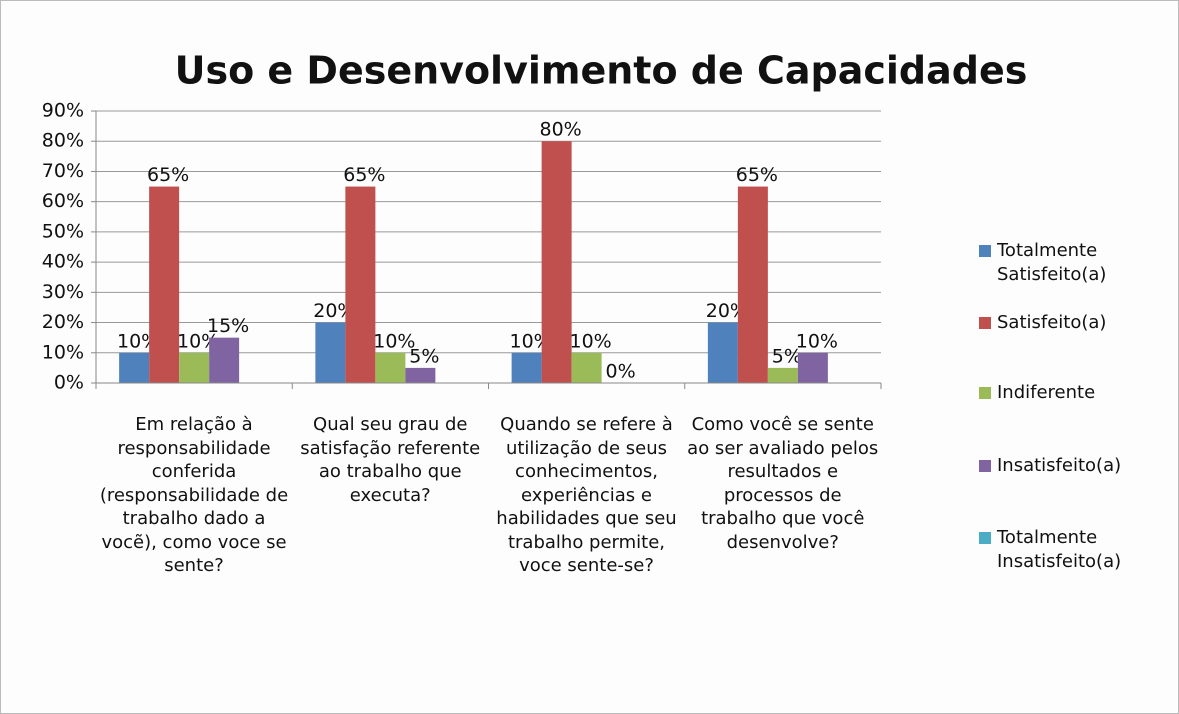  I want to click on legend-label: Satisfeito(a), so click(1052, 322).